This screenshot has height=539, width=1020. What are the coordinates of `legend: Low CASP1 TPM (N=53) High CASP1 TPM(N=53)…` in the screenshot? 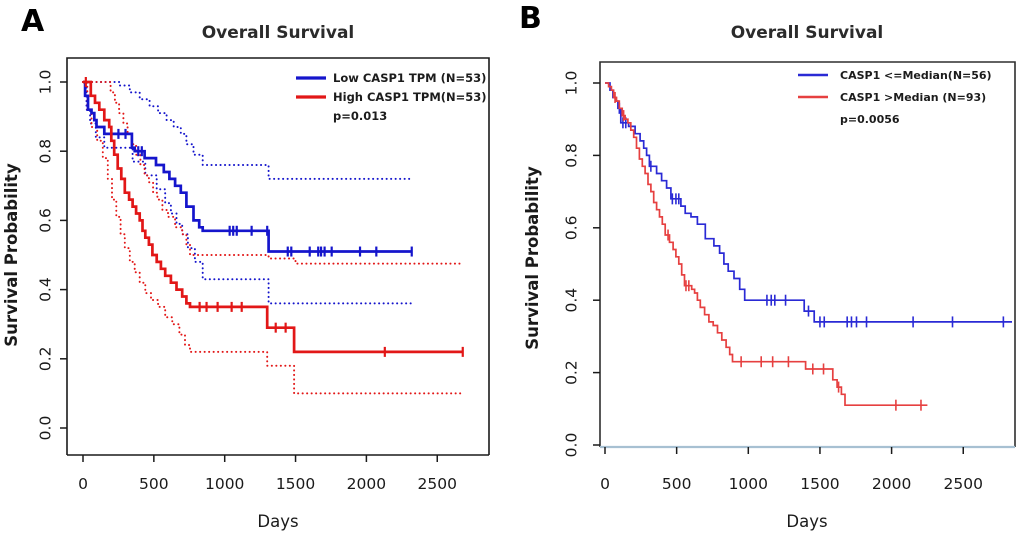 It's located at (391, 97).